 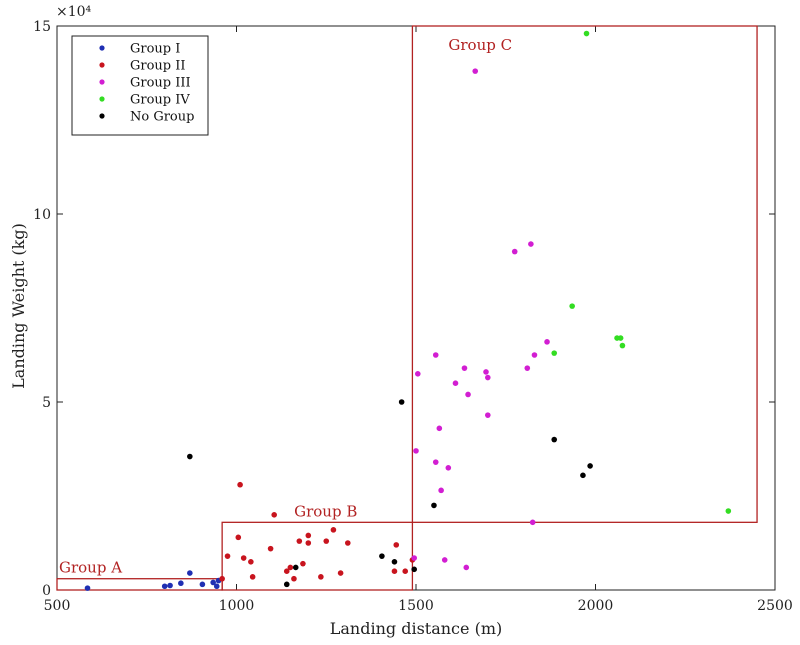 I want to click on legend: Group I Group II Group III Group IV No Group, so click(x=140, y=85).